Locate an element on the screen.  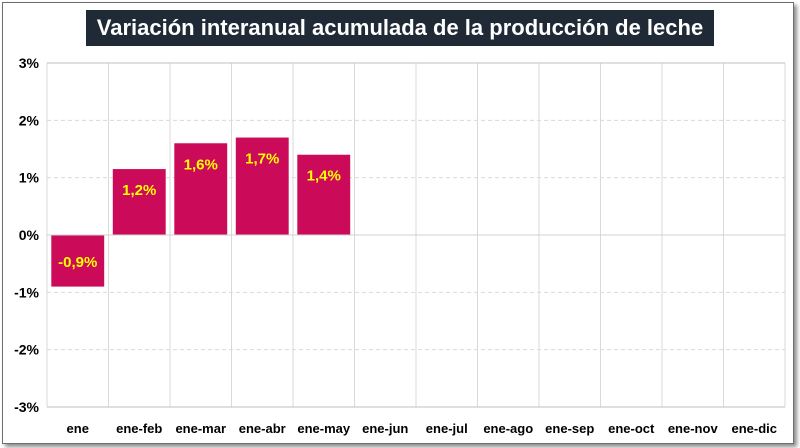
x-tick-label: ene-ago is located at coordinates (508, 428).